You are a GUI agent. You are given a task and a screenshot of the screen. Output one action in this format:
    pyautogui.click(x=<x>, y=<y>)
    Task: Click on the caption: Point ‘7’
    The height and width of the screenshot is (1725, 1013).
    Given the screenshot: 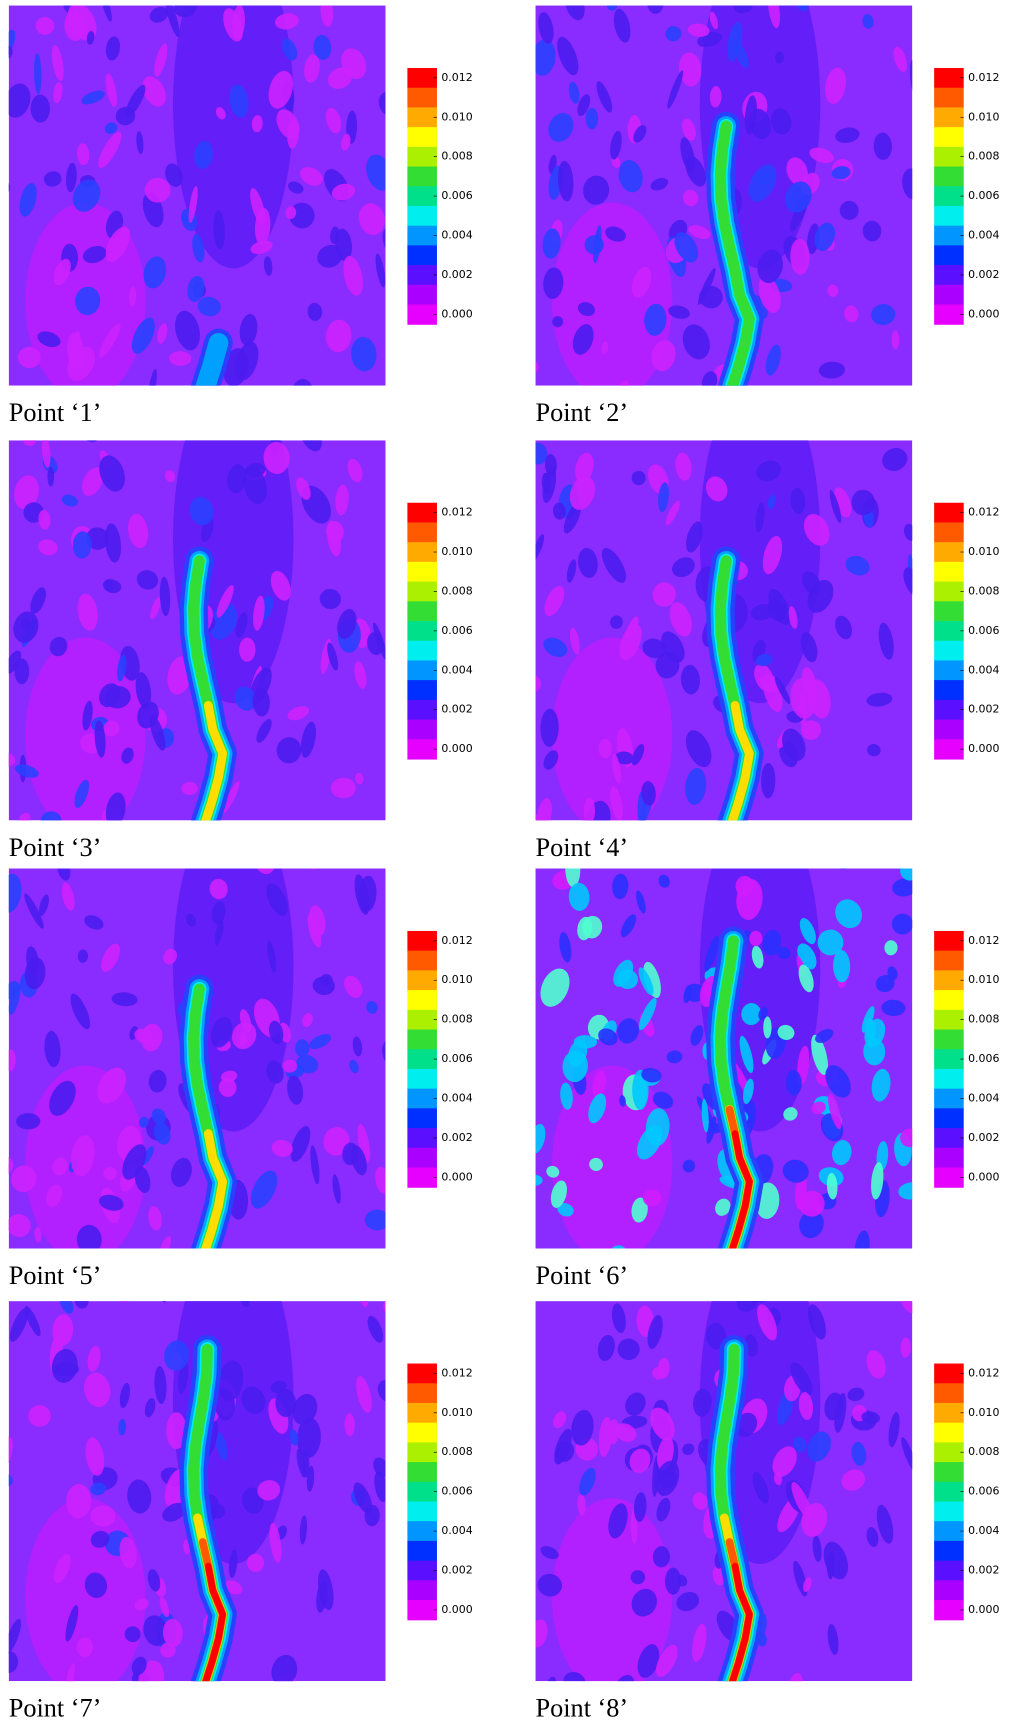 What is the action you would take?
    pyautogui.click(x=55, y=1708)
    